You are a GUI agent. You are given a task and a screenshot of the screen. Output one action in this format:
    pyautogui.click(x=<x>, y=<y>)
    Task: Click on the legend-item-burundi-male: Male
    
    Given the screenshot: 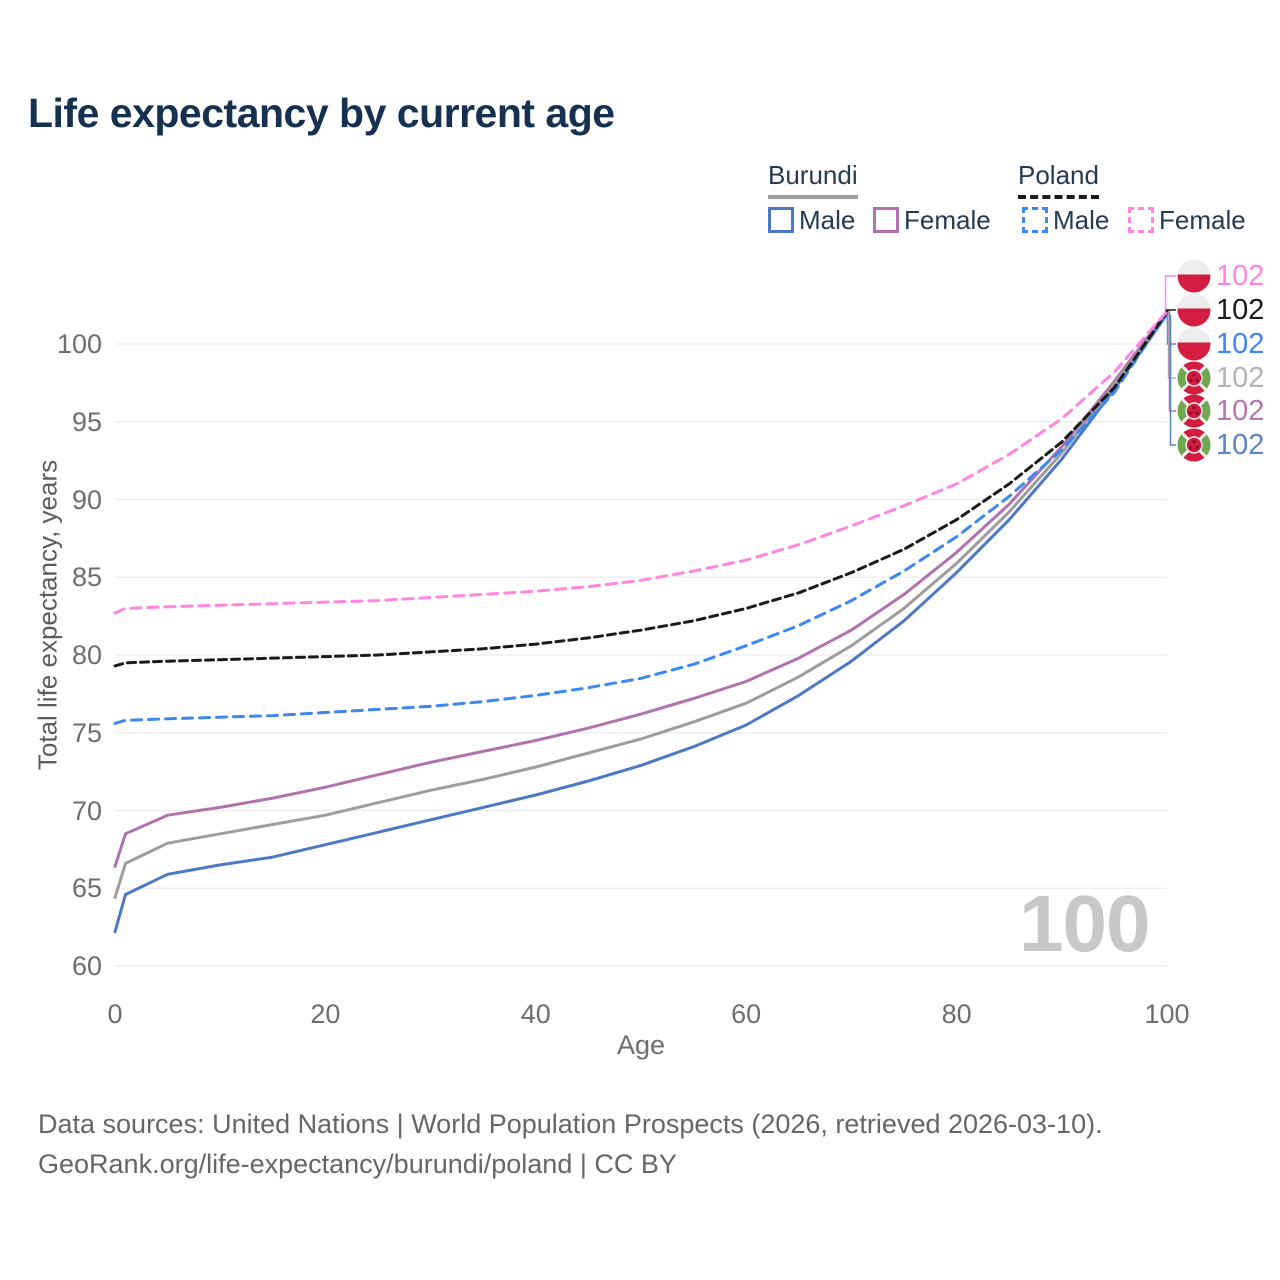 What is the action you would take?
    pyautogui.click(x=811, y=220)
    